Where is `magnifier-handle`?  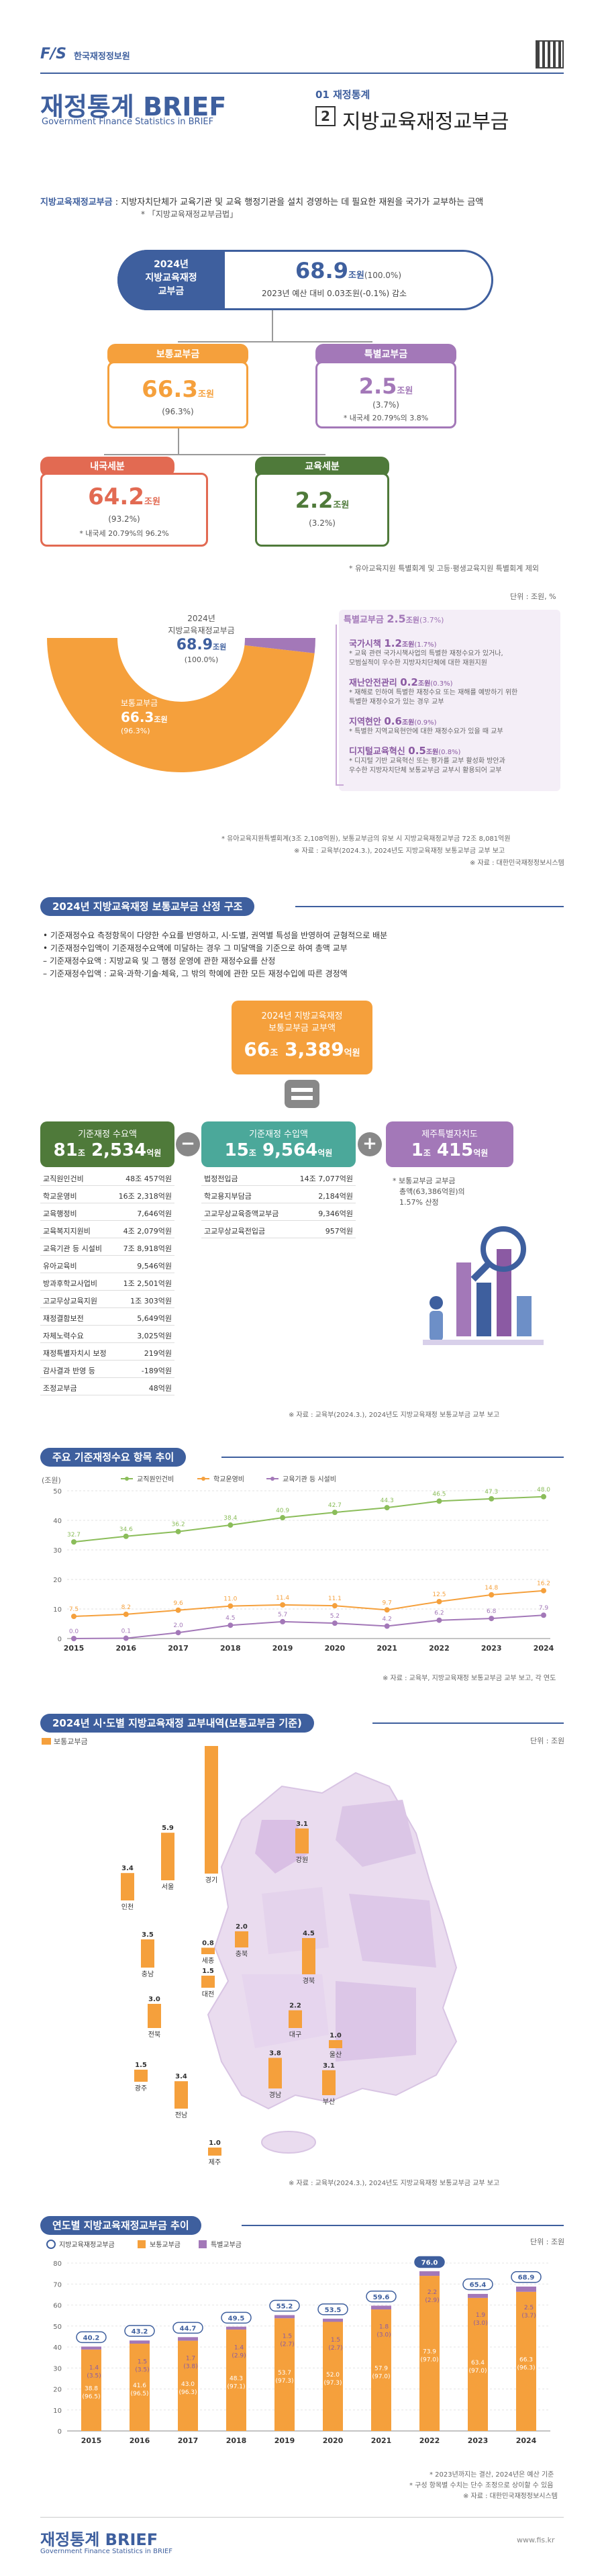 magnifier-handle is located at coordinates (480, 1271).